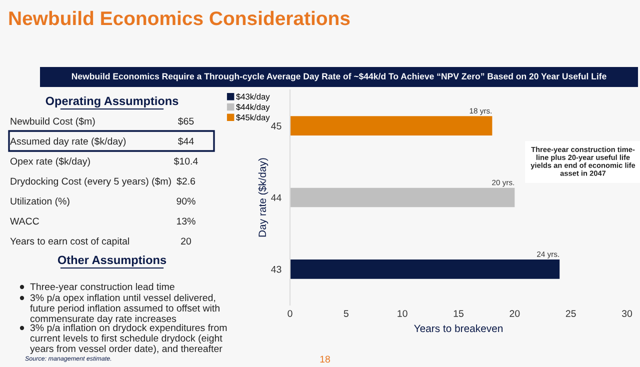 The image size is (640, 367). What do you see at coordinates (24, 221) in the screenshot?
I see `text: WACC` at bounding box center [24, 221].